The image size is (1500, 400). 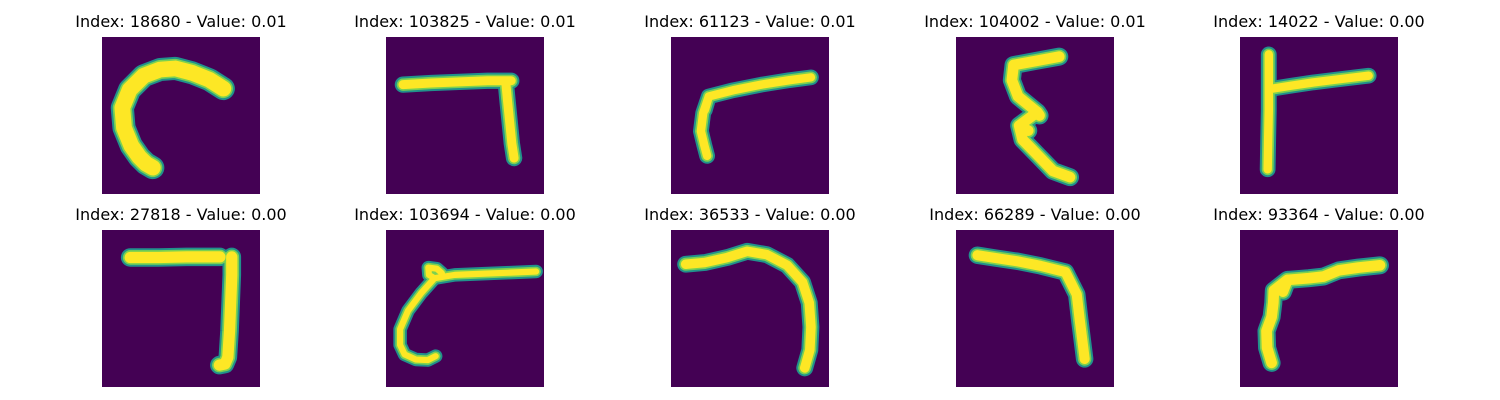 What do you see at coordinates (465, 21) in the screenshot?
I see `panel-title: Index: 103825 - Value: 0.01` at bounding box center [465, 21].